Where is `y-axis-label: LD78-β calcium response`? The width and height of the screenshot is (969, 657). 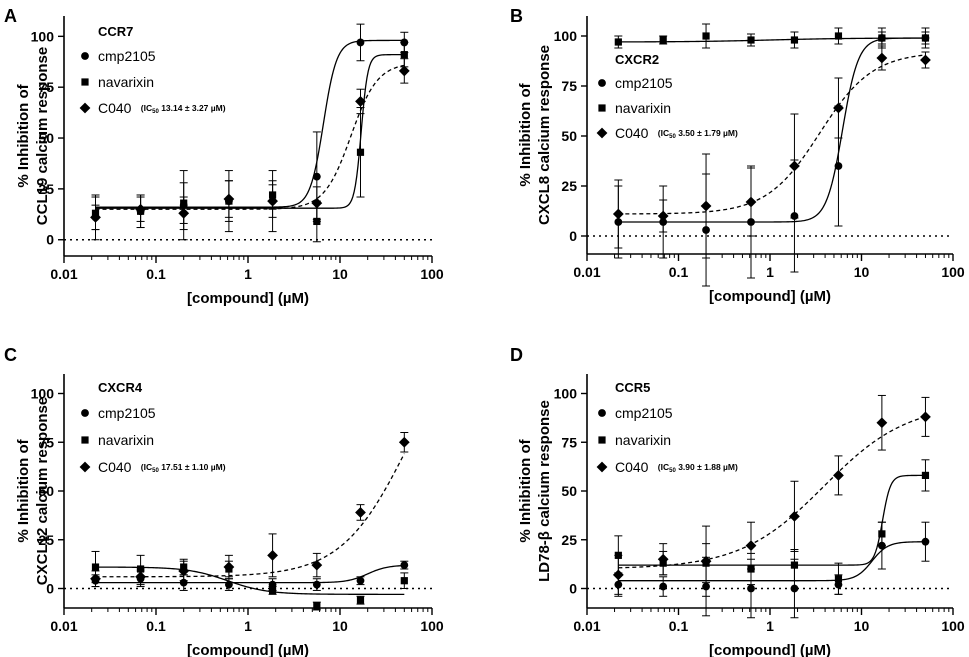 y-axis-label: LD78-β calcium response is located at coordinates (544, 491).